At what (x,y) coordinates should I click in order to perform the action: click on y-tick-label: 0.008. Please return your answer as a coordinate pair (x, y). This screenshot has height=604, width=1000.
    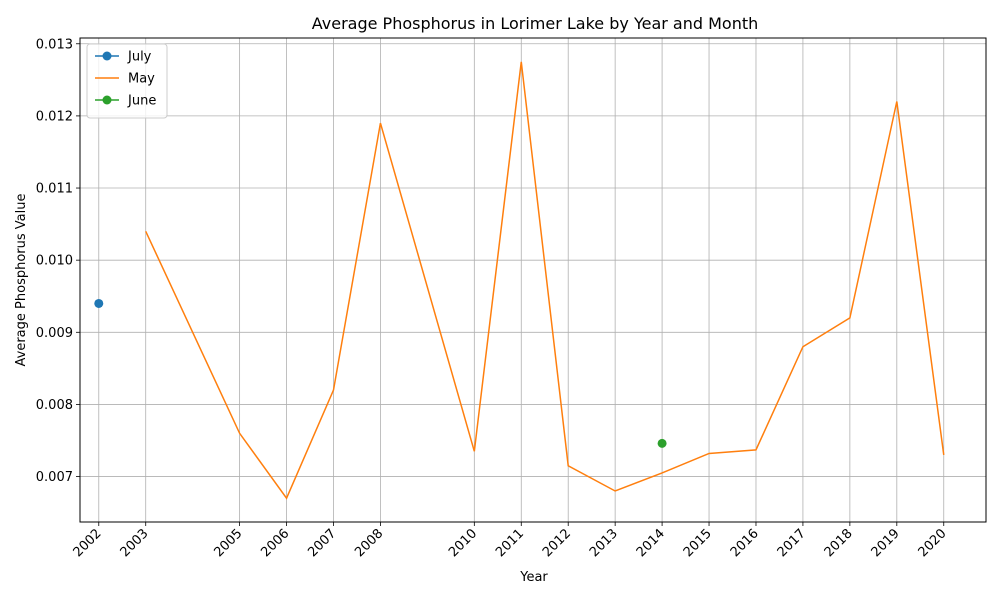
    Looking at the image, I should click on (54, 405).